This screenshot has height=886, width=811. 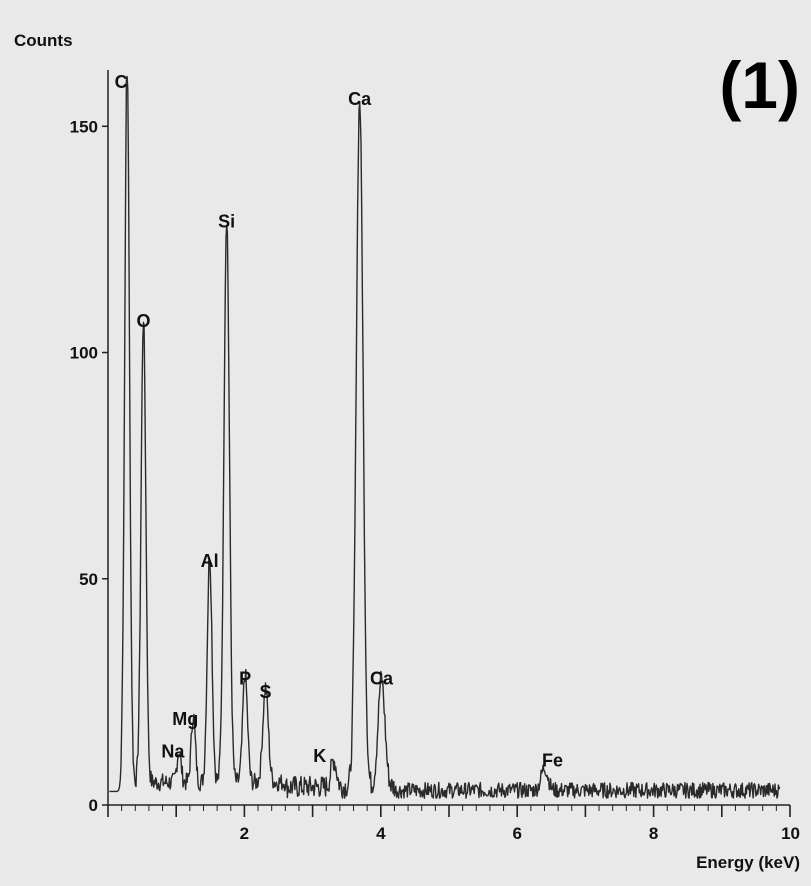 What do you see at coordinates (382, 678) in the screenshot?
I see `peak-label-ca-2: Ca` at bounding box center [382, 678].